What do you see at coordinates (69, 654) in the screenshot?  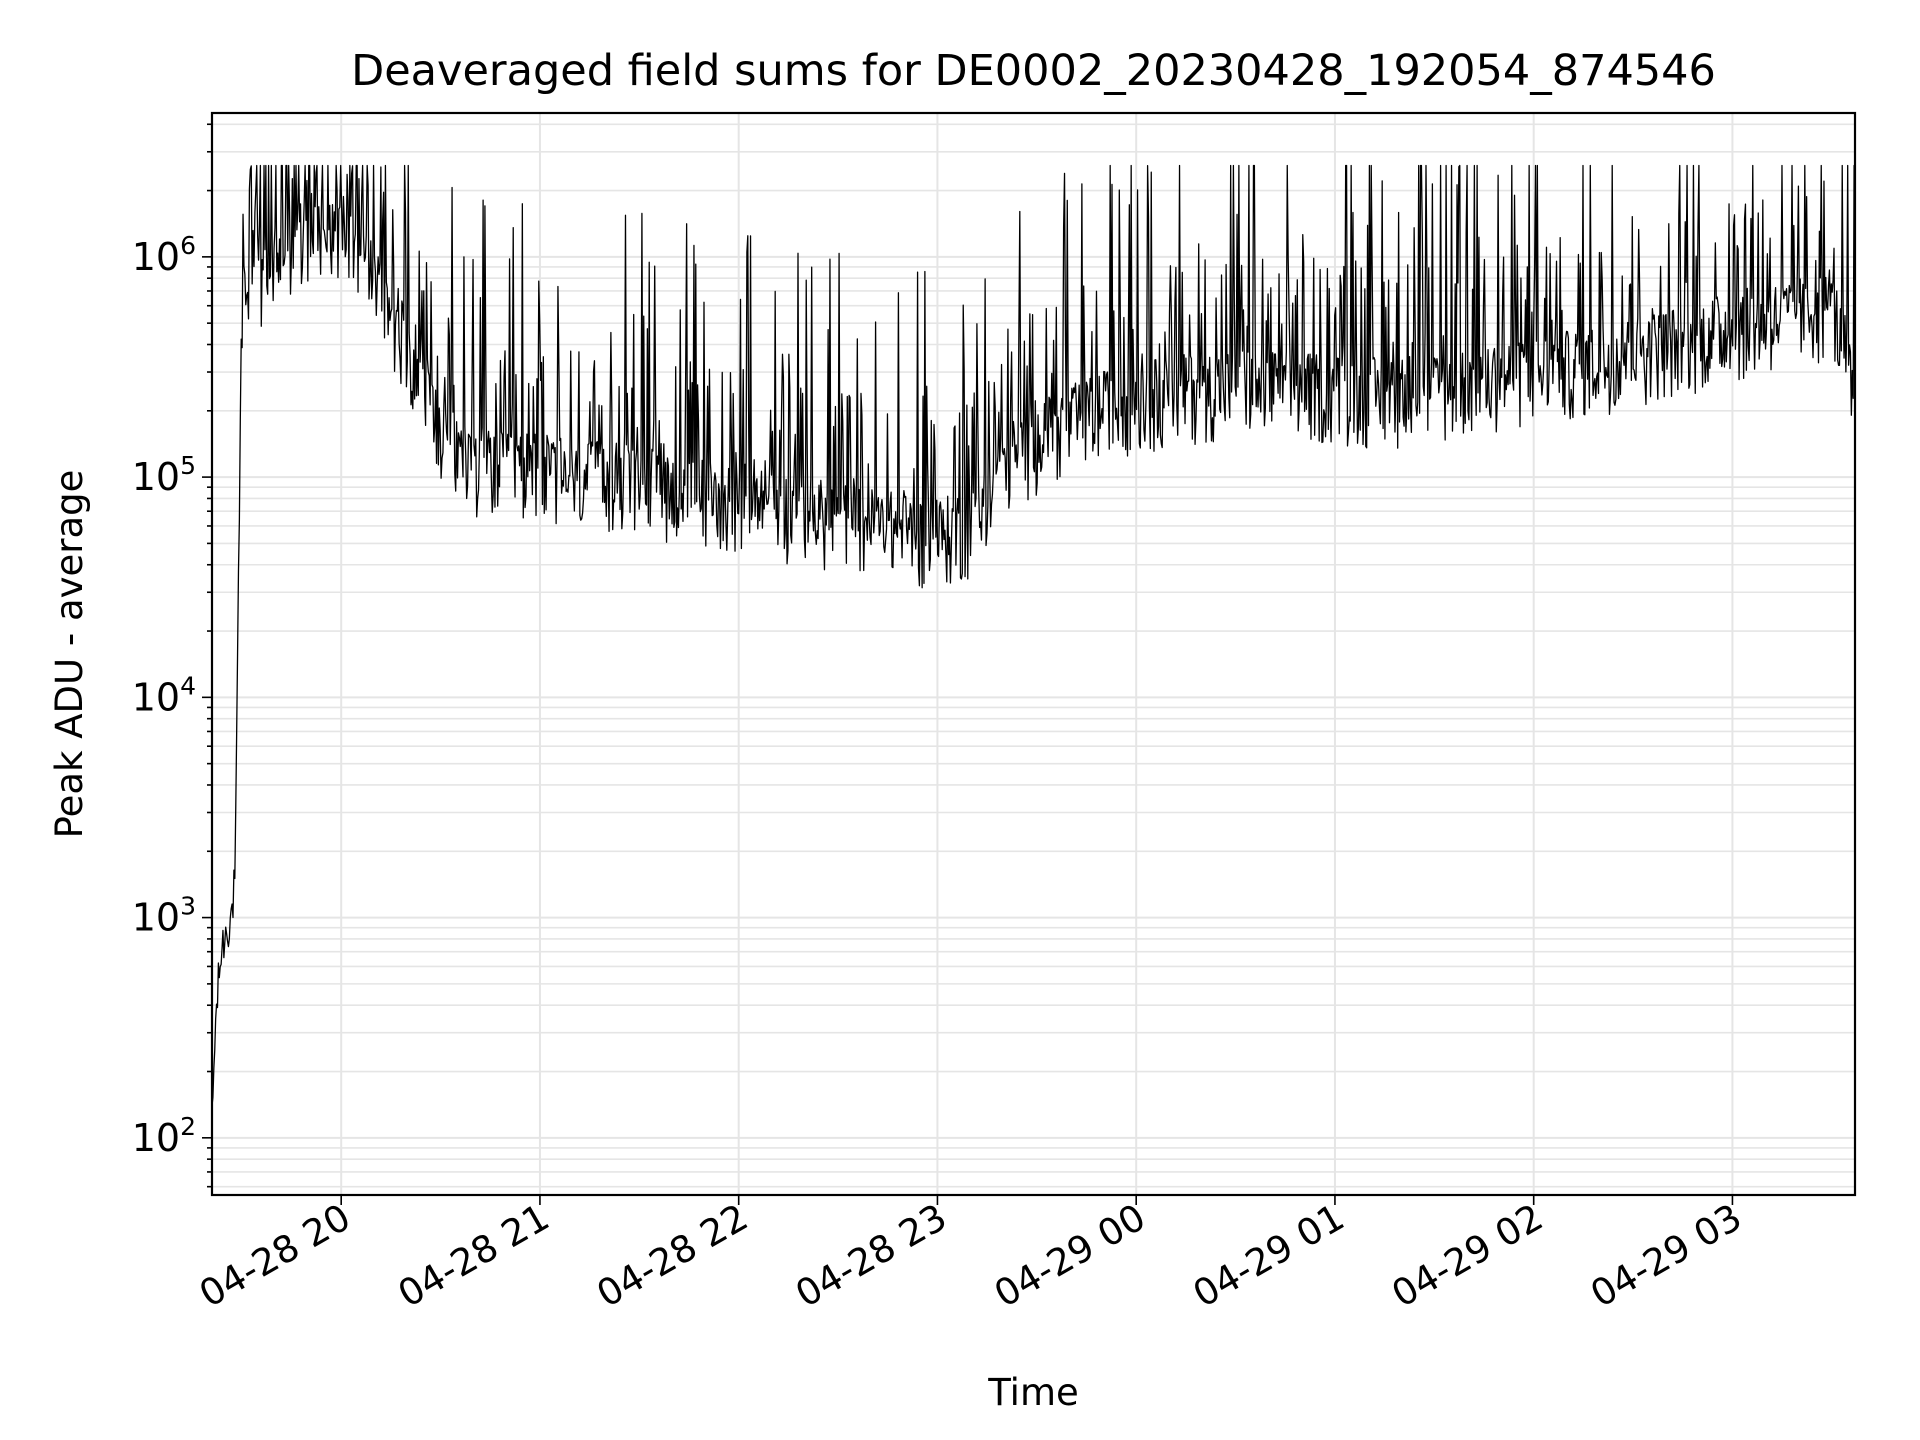 I see `y-axis-label: Peak ADU - average` at bounding box center [69, 654].